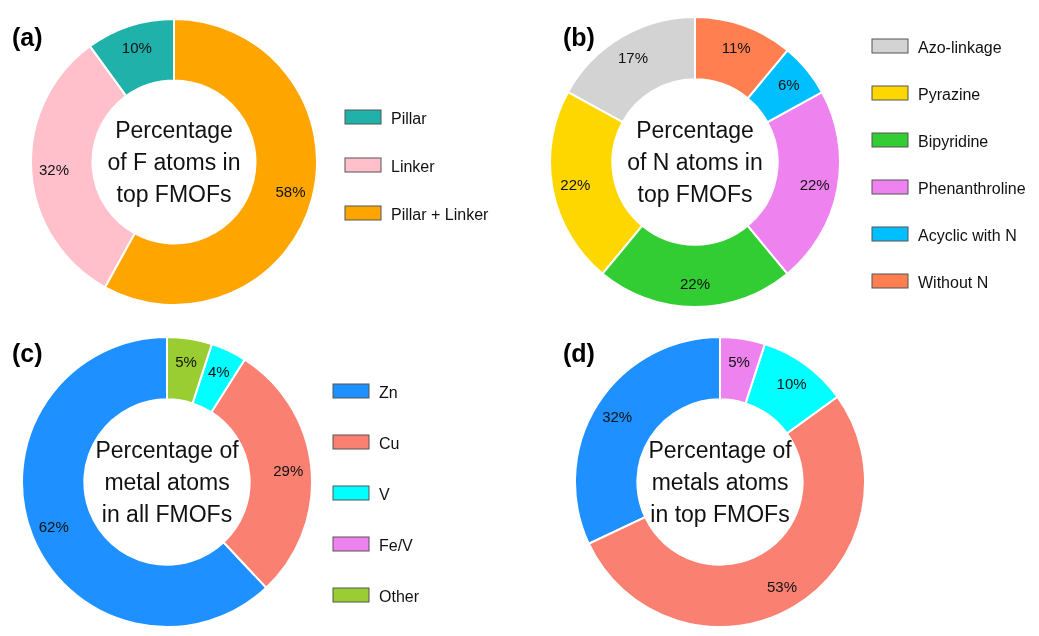  Describe the element at coordinates (579, 353) in the screenshot. I see `chart-title: (d)` at that location.